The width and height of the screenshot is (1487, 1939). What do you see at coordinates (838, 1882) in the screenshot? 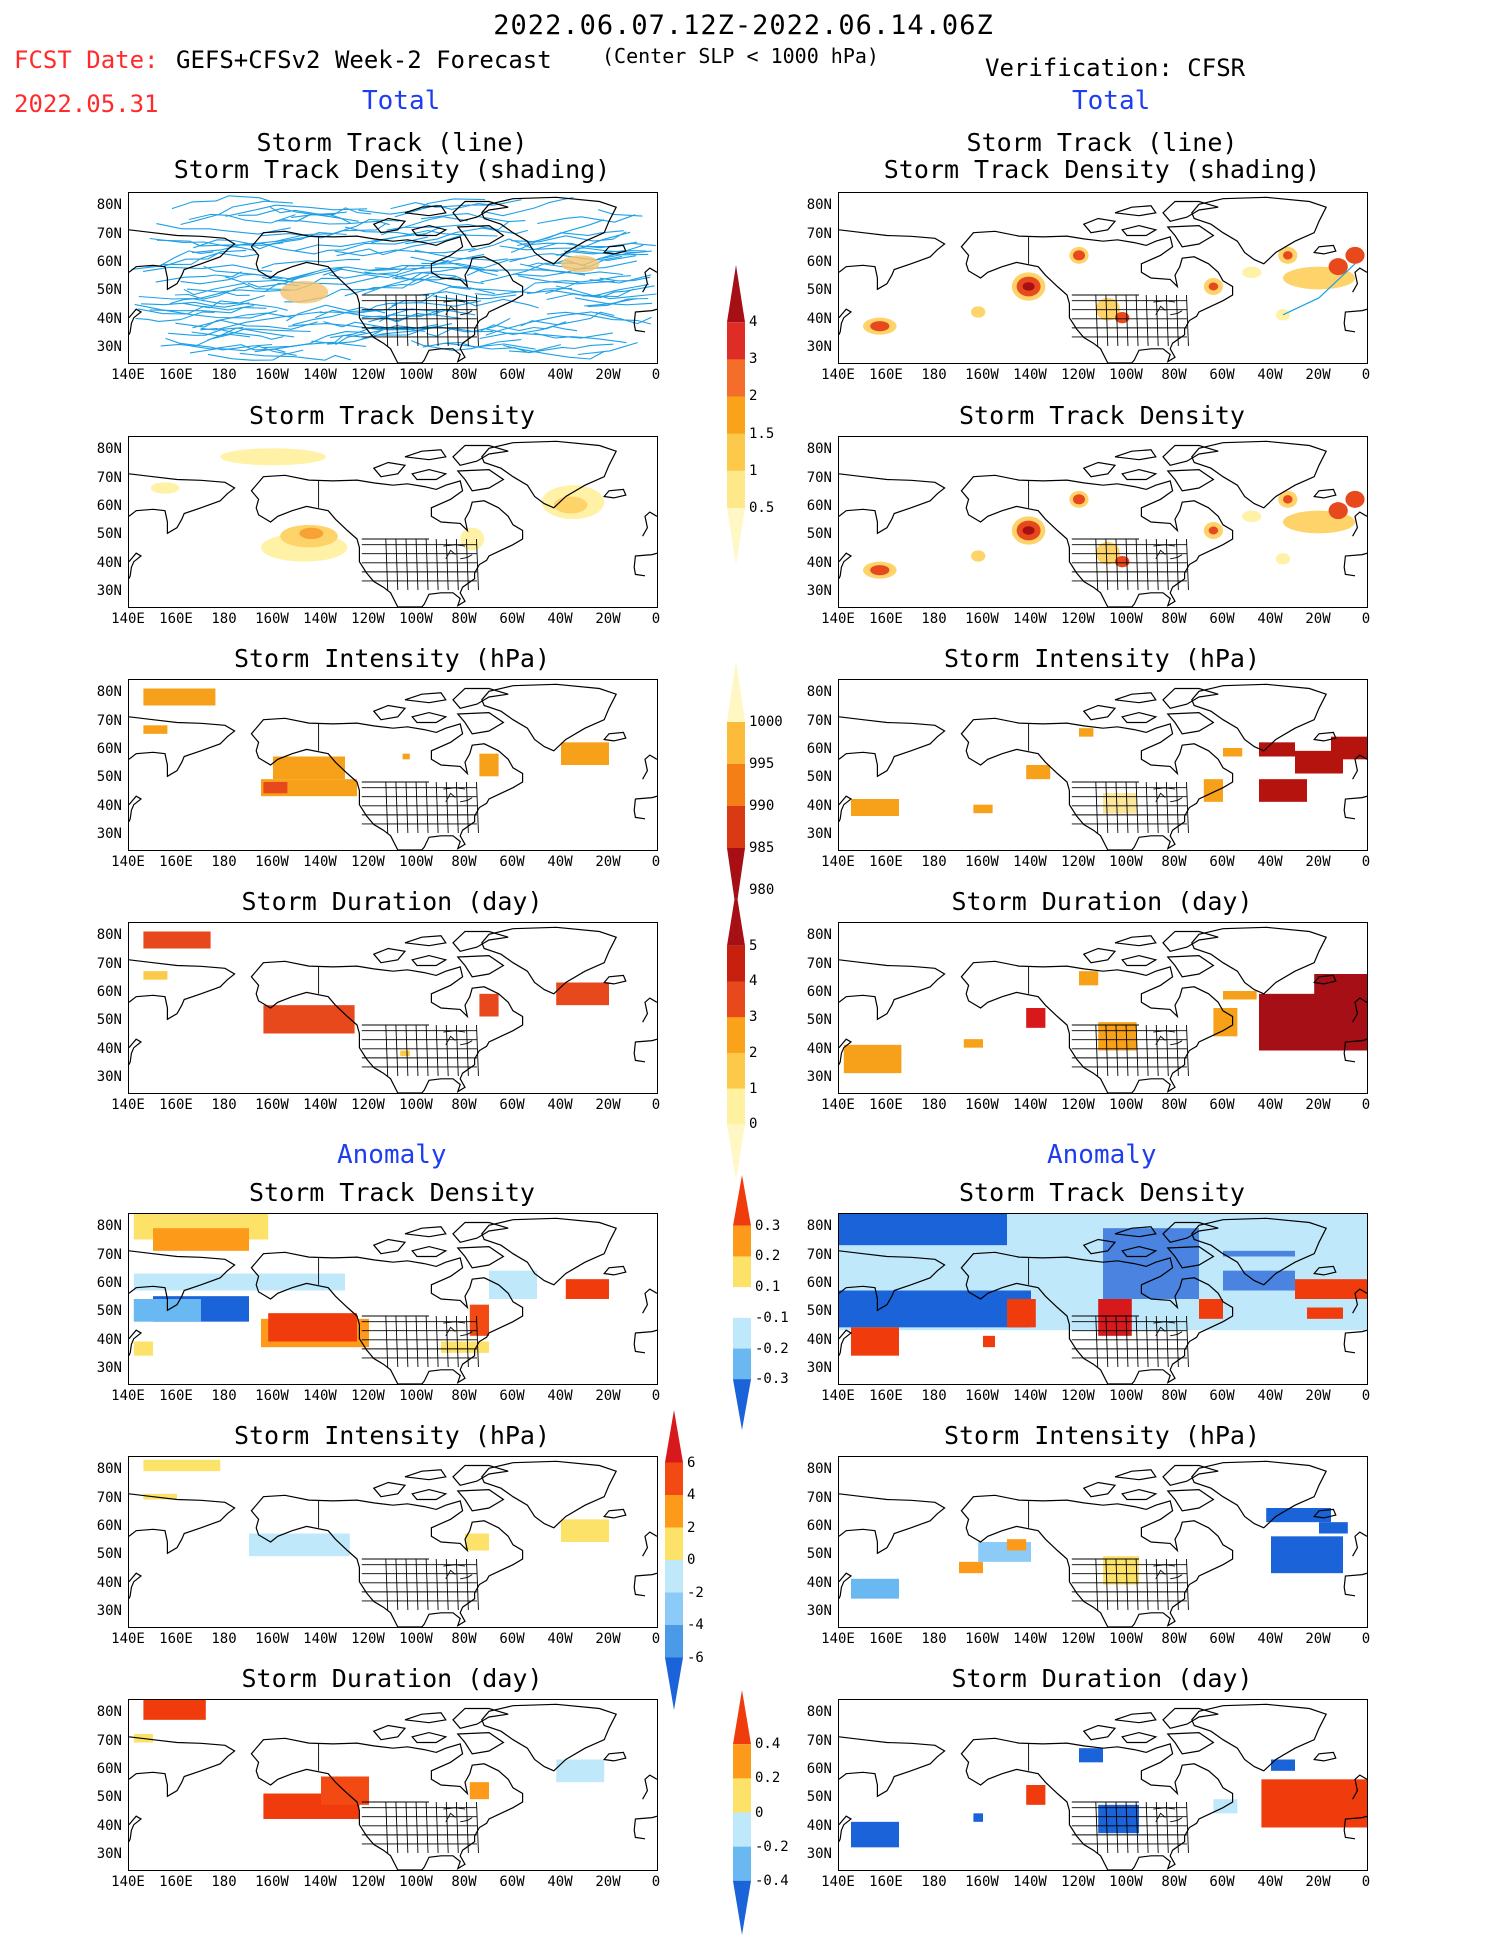
I see `lon-label: 140E` at bounding box center [838, 1882].